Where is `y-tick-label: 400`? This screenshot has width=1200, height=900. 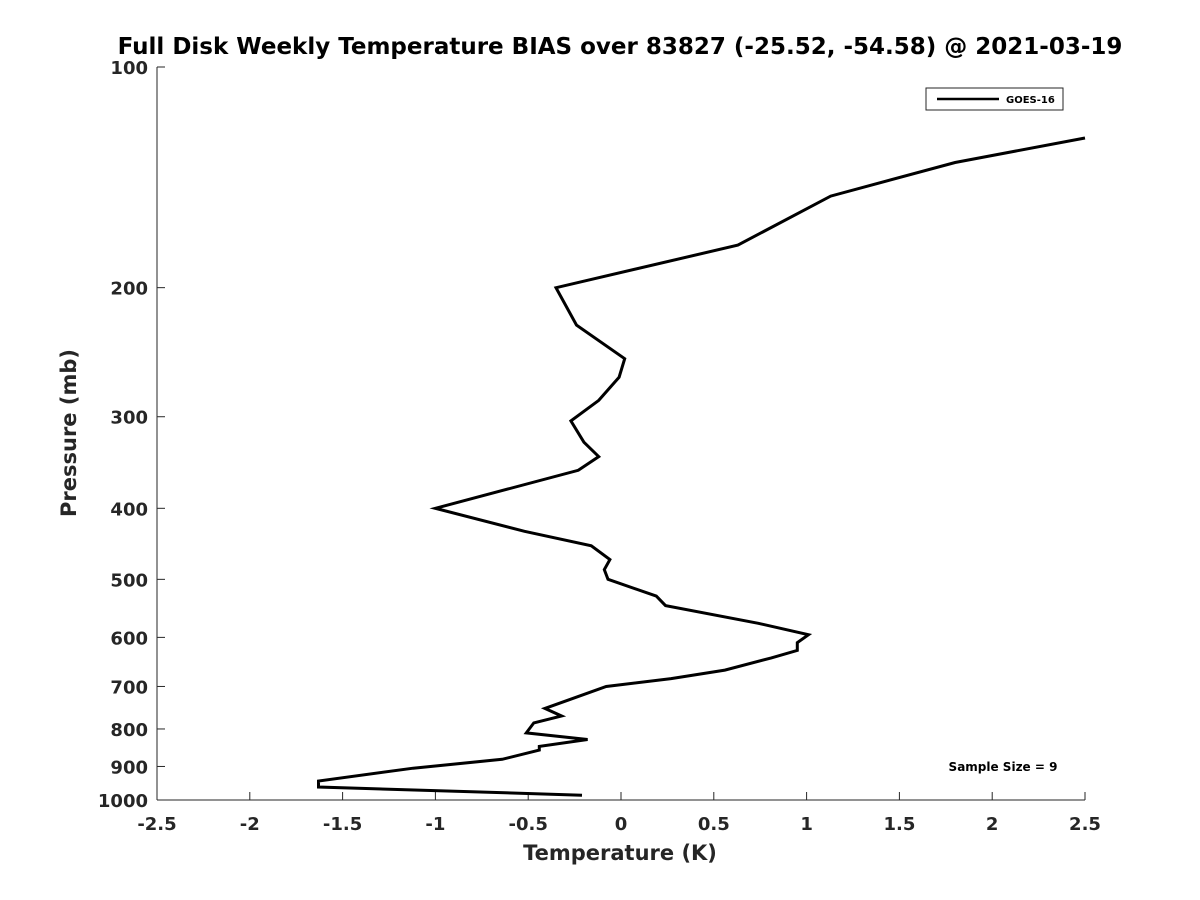
y-tick-label: 400 is located at coordinates (129, 509).